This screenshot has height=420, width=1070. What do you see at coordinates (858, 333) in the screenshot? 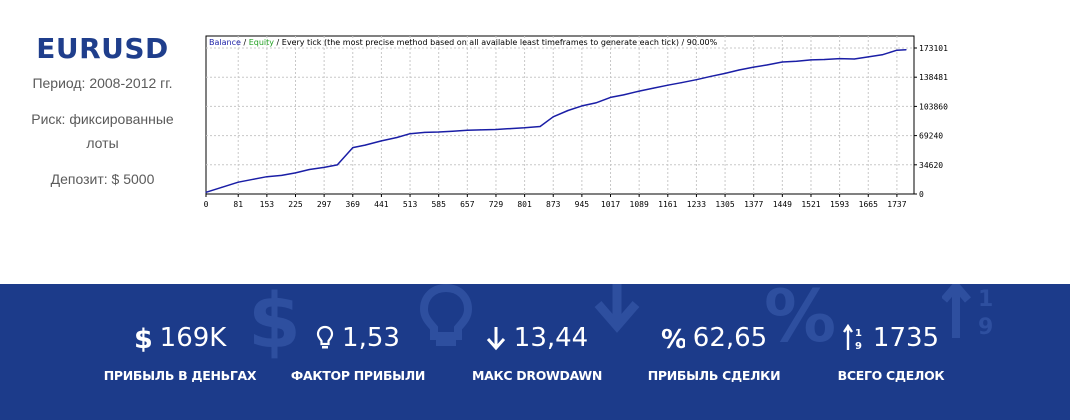
I see `svg-text: 1` at bounding box center [858, 333].